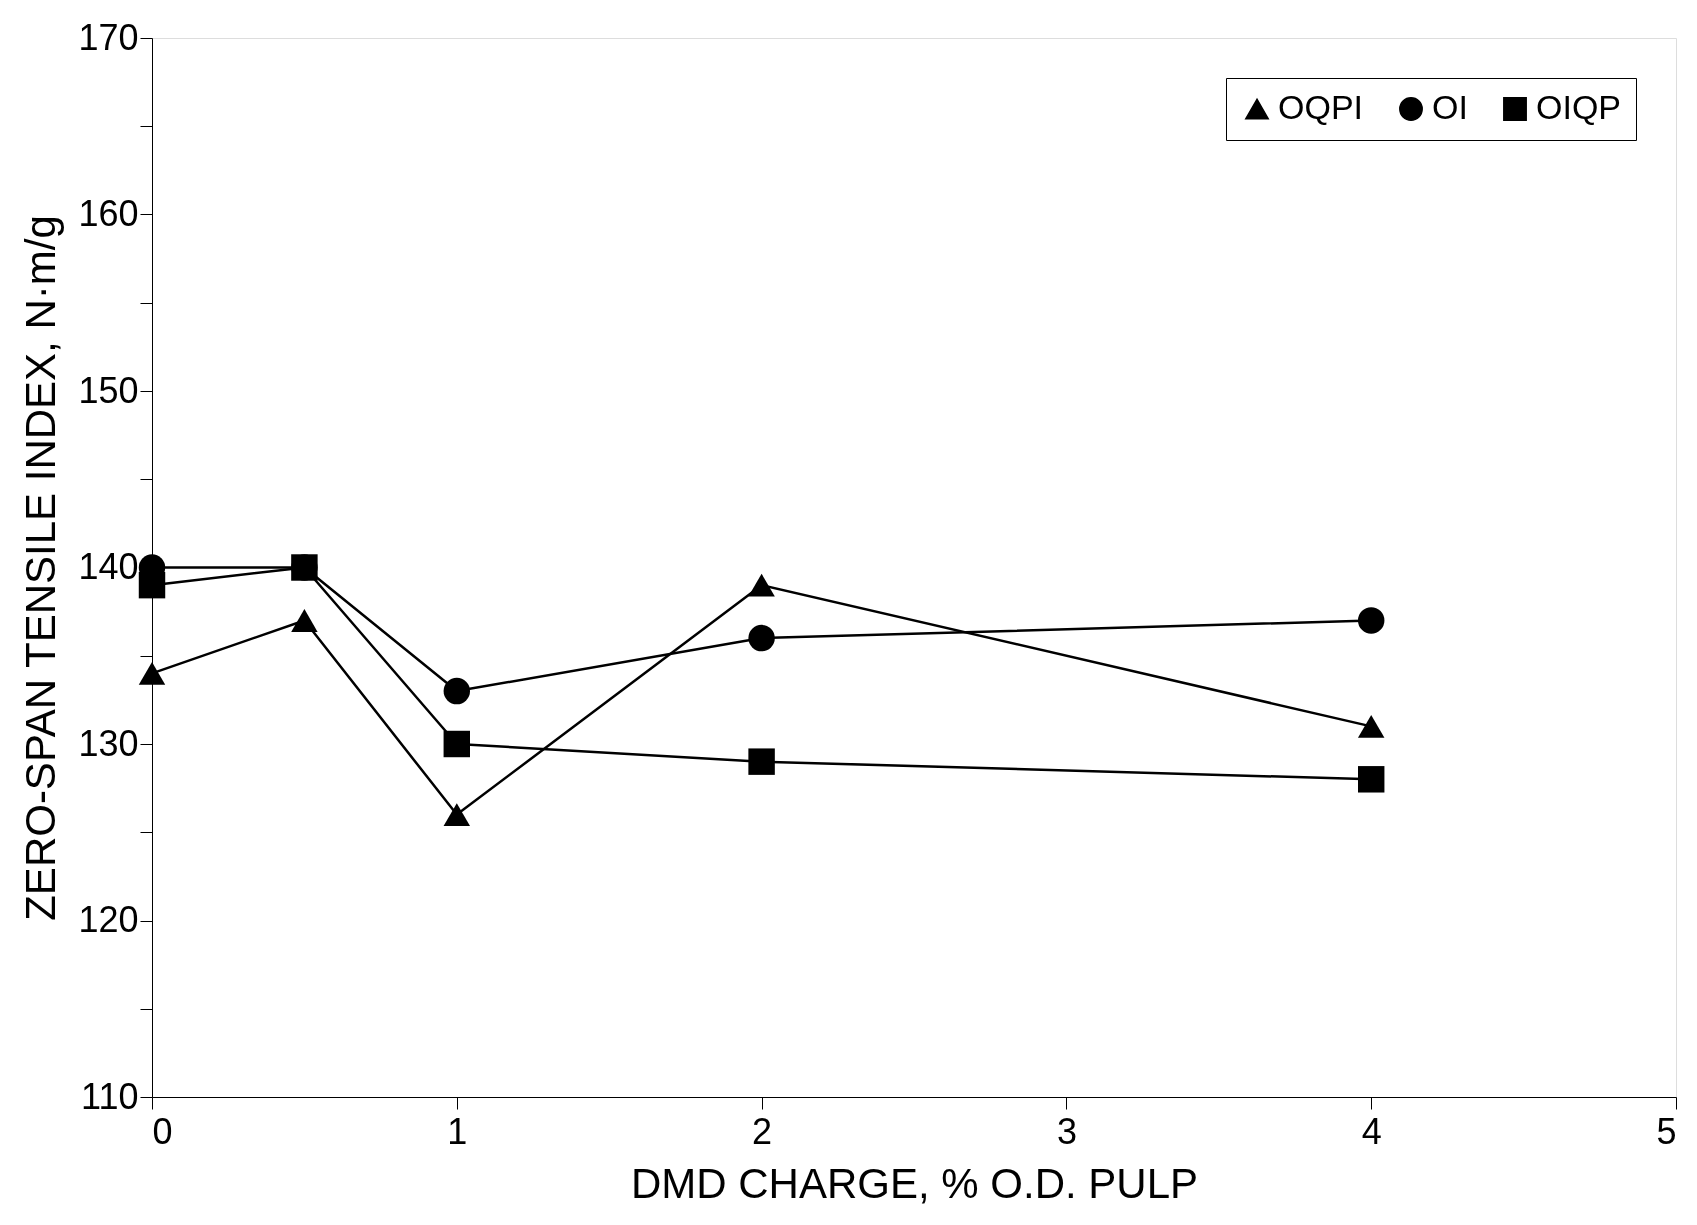 This screenshot has width=1697, height=1225. Describe the element at coordinates (1371, 1131) in the screenshot. I see `x-tick-label: 4` at that location.